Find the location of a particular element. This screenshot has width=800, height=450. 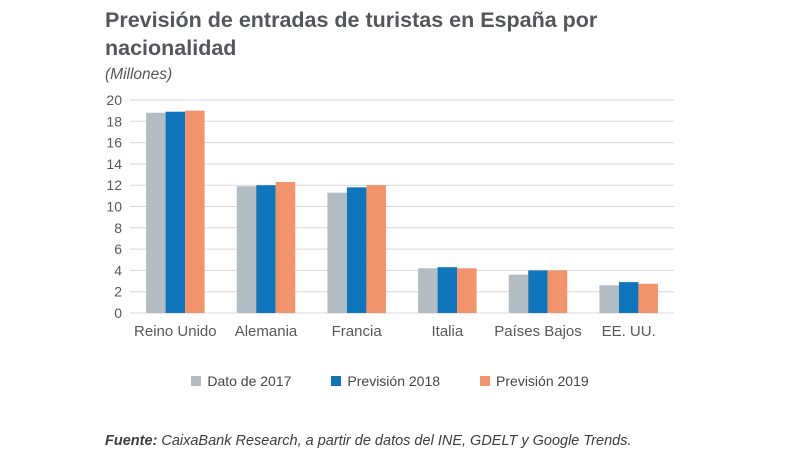

bar-series2-Francia is located at coordinates (356, 250).